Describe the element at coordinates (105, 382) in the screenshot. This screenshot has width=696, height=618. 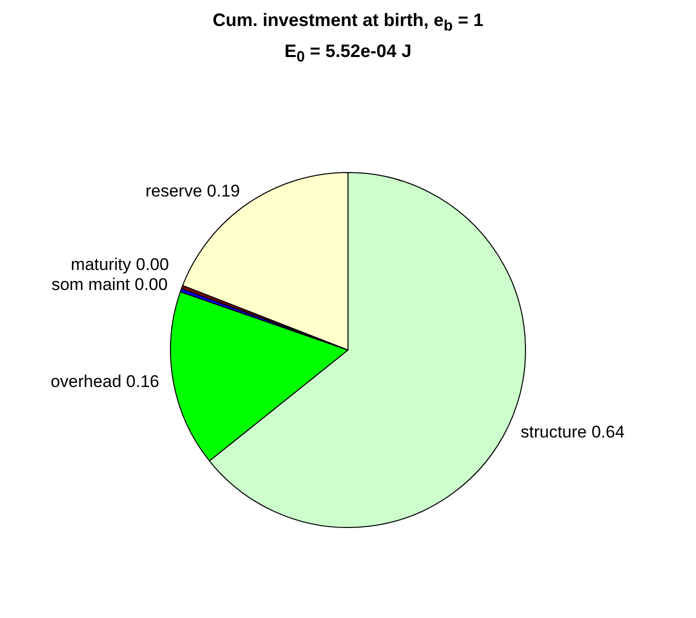
I see `slice-label: overhead 0.16` at that location.